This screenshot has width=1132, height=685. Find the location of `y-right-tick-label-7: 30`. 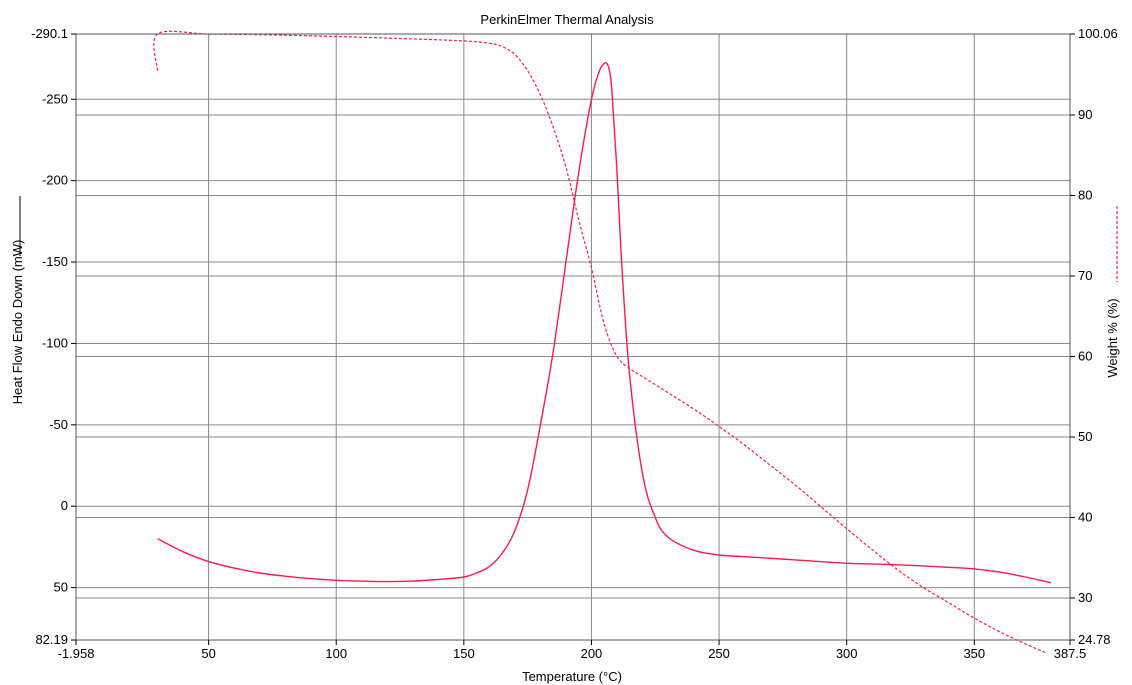

y-right-tick-label-7: 30 is located at coordinates (1085, 597).